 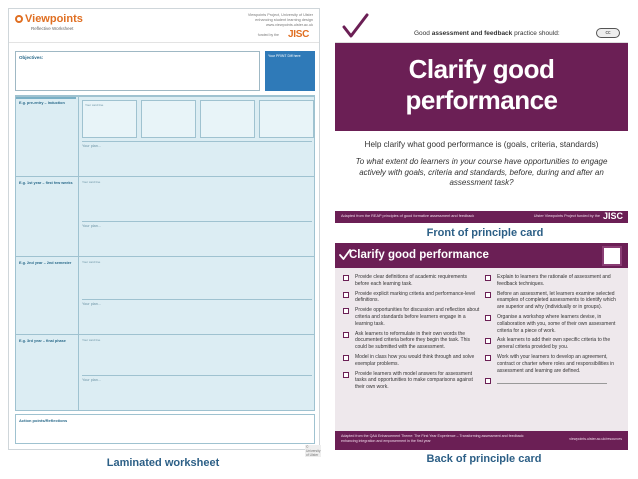 What do you see at coordinates (482, 84) in the screenshot?
I see `front-card-title: Clarify good performance` at bounding box center [482, 84].